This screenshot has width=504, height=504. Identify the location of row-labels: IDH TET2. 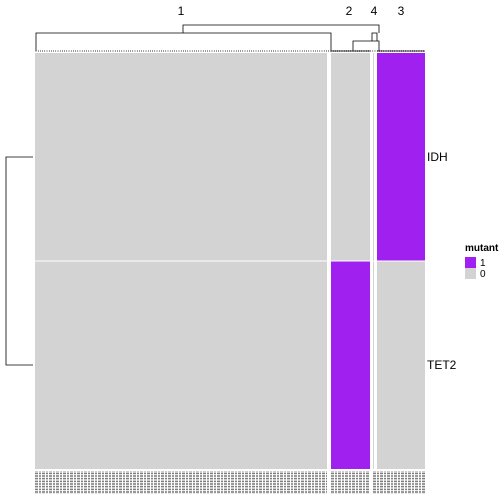
(442, 261).